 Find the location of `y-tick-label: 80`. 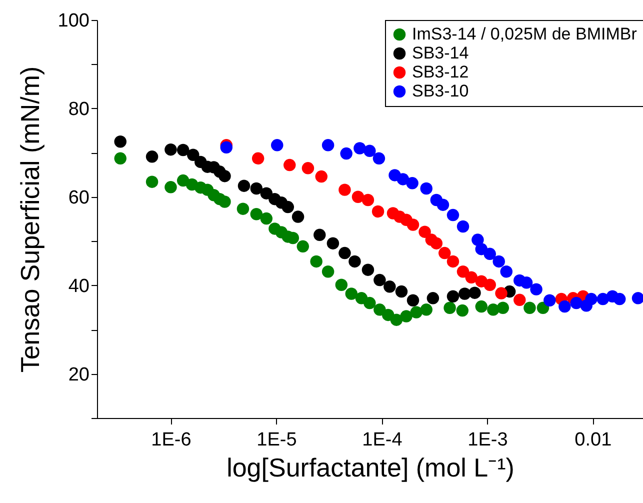

y-tick-label: 80 is located at coordinates (79, 109).